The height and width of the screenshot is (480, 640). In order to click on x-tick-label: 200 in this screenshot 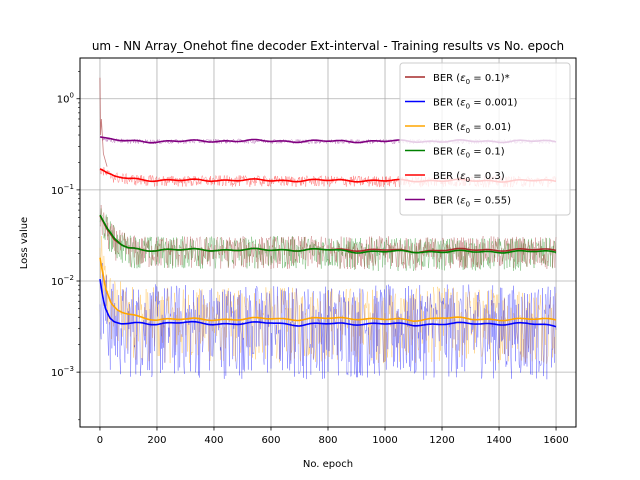, I will do `click(156, 440)`.